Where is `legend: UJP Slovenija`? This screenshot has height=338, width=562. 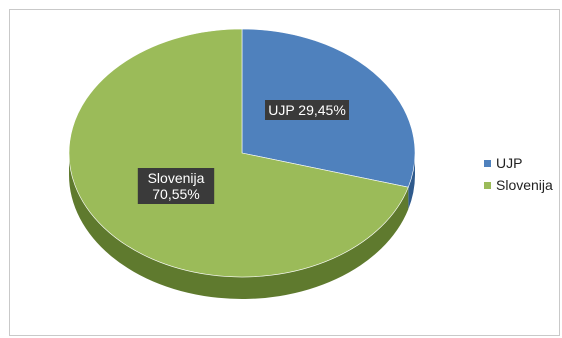 legend: UJP Slovenija is located at coordinates (518, 174).